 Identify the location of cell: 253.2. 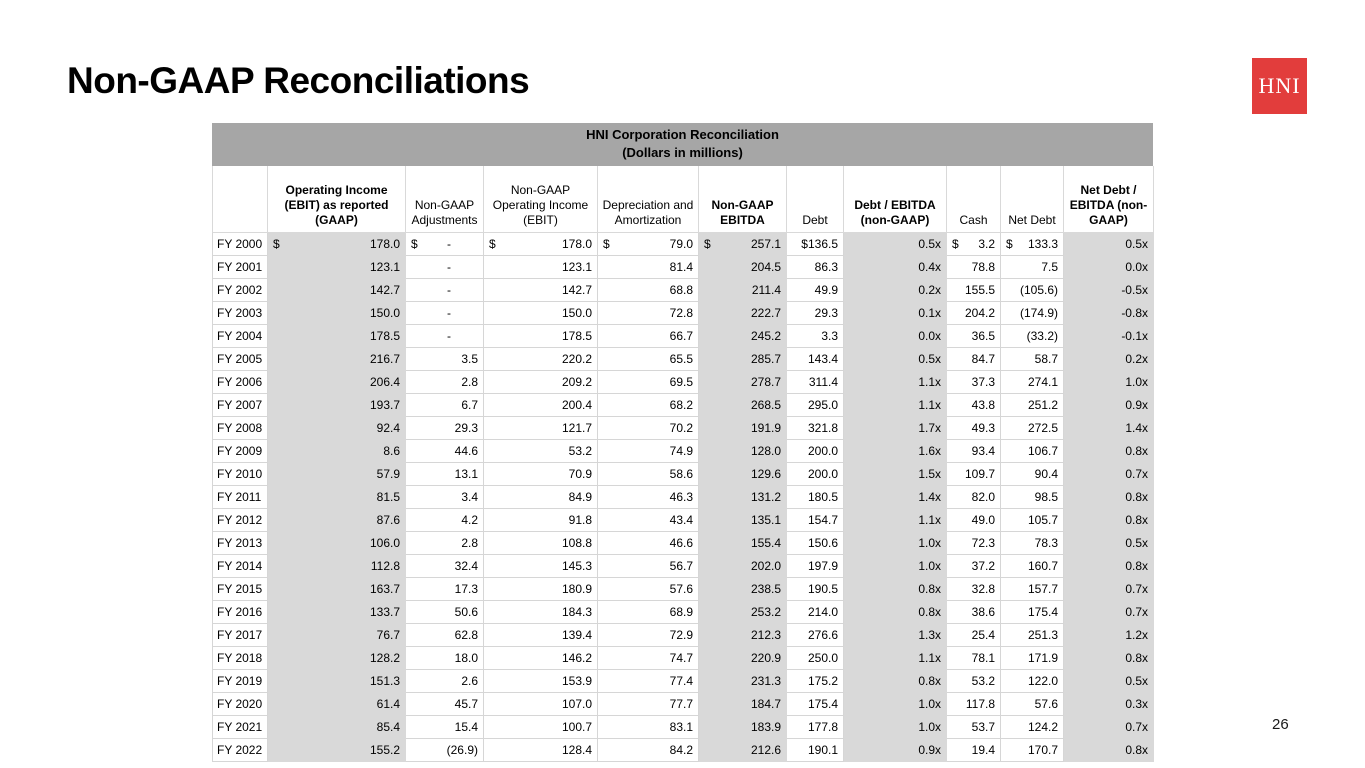
(742, 612).